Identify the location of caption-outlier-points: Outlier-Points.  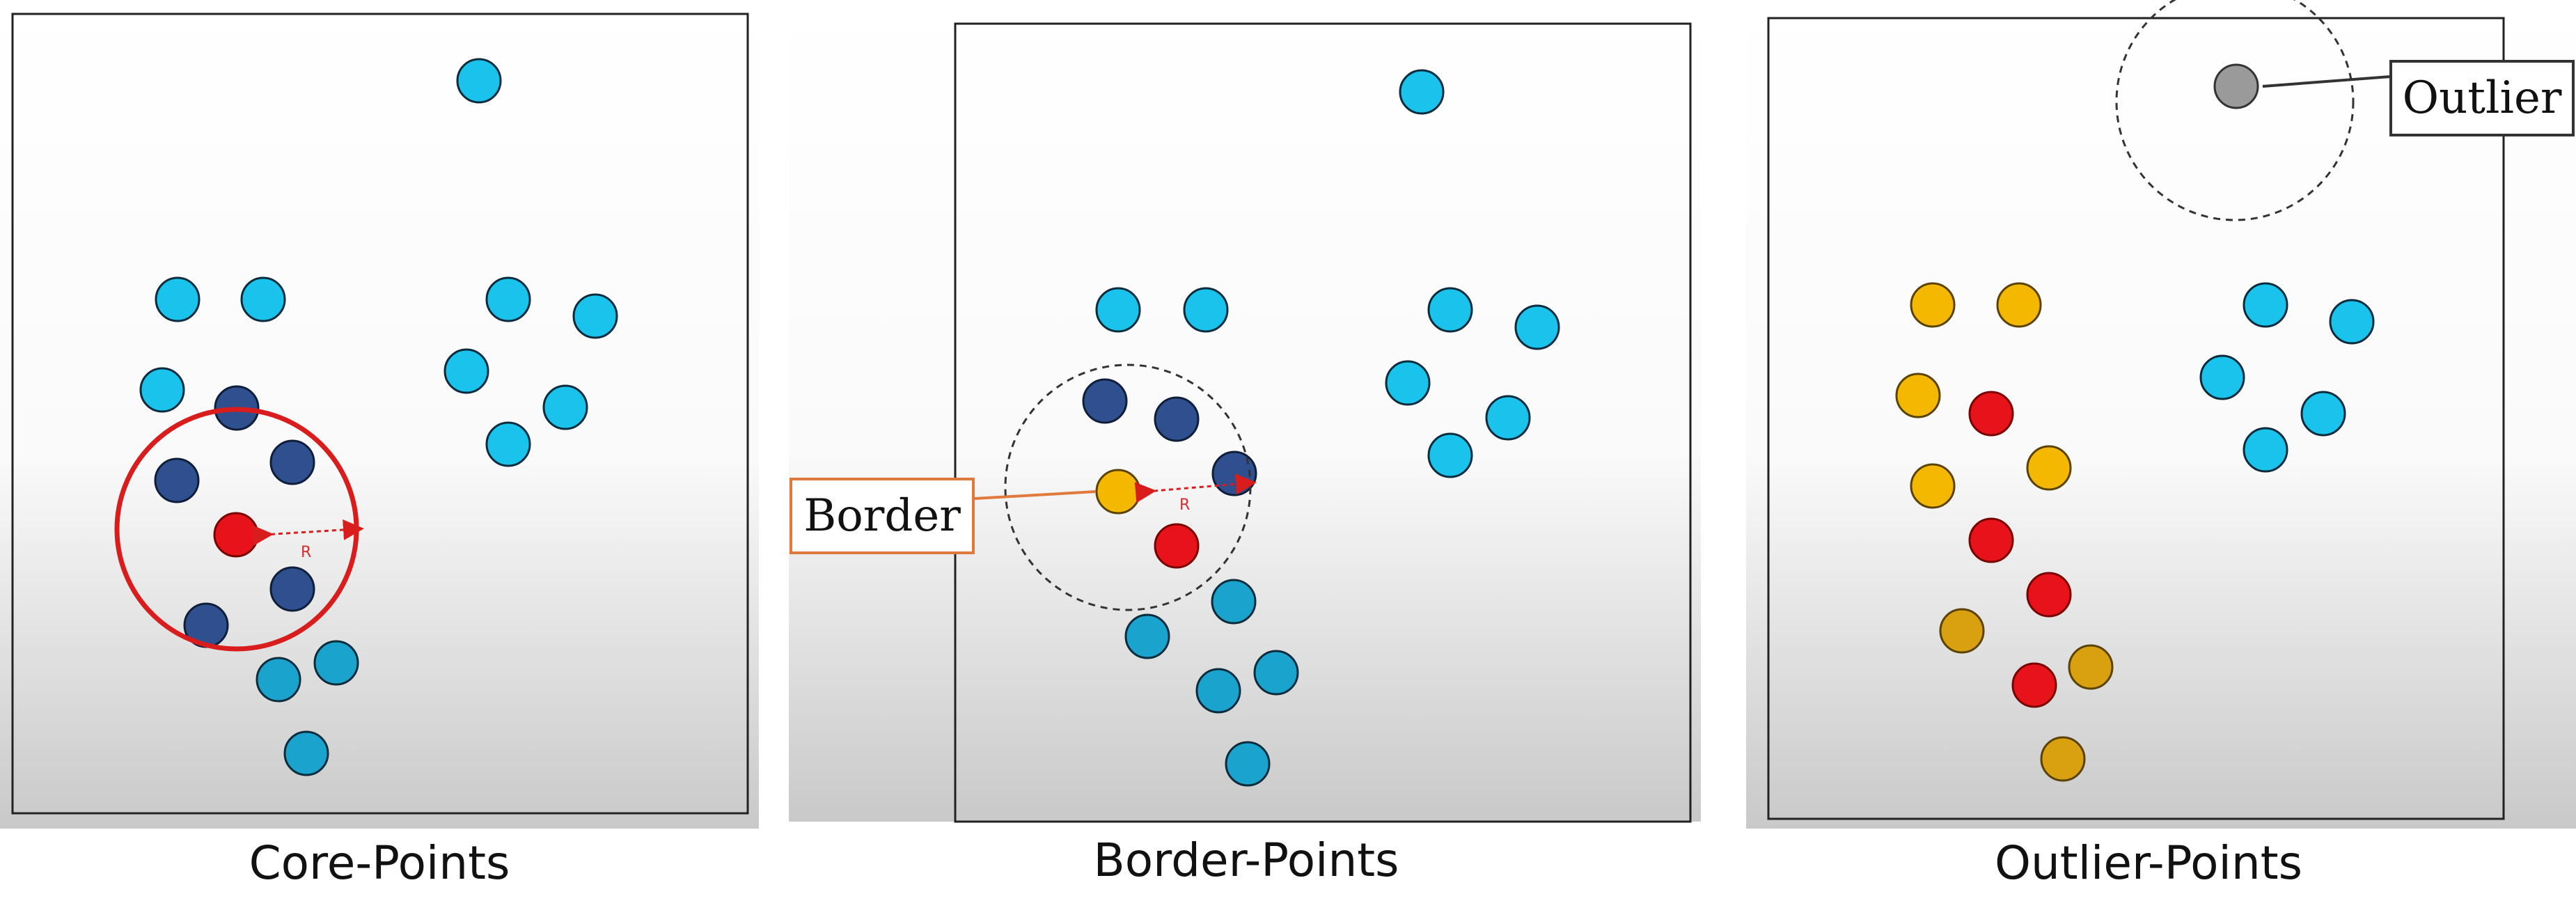
(2148, 863).